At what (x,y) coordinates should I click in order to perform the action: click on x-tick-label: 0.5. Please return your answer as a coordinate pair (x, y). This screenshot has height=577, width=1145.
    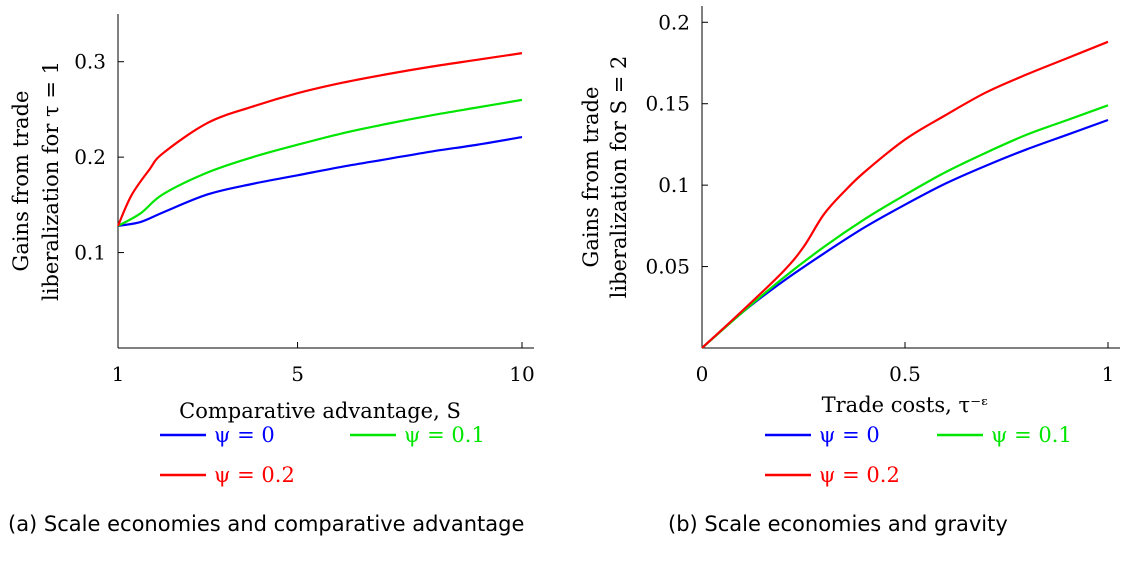
    Looking at the image, I should click on (905, 374).